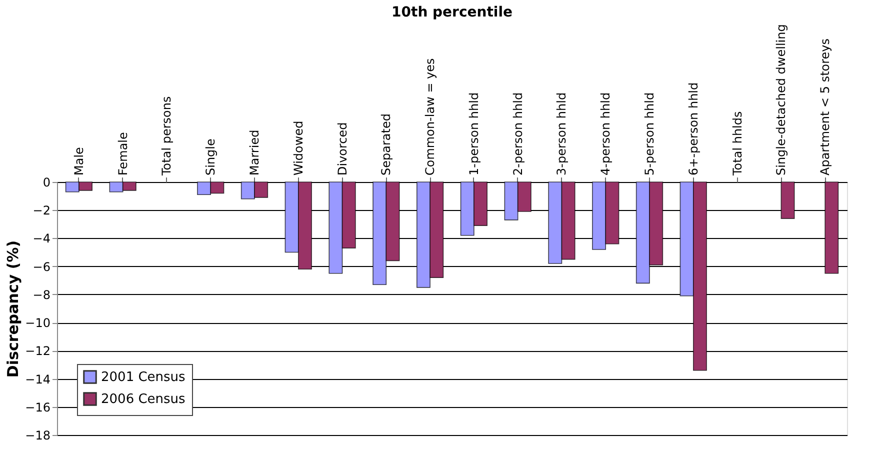  Describe the element at coordinates (37, 351) in the screenshot. I see `y-tick-label: −12` at that location.